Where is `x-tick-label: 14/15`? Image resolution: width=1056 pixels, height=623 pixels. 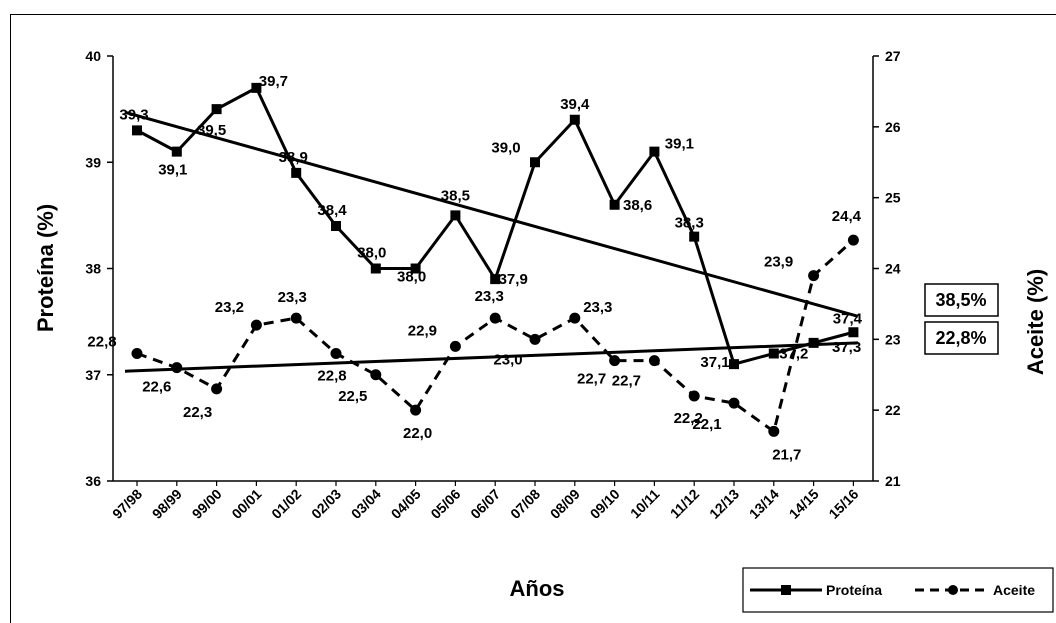 x-tick-label: 14/15 is located at coordinates (804, 504).